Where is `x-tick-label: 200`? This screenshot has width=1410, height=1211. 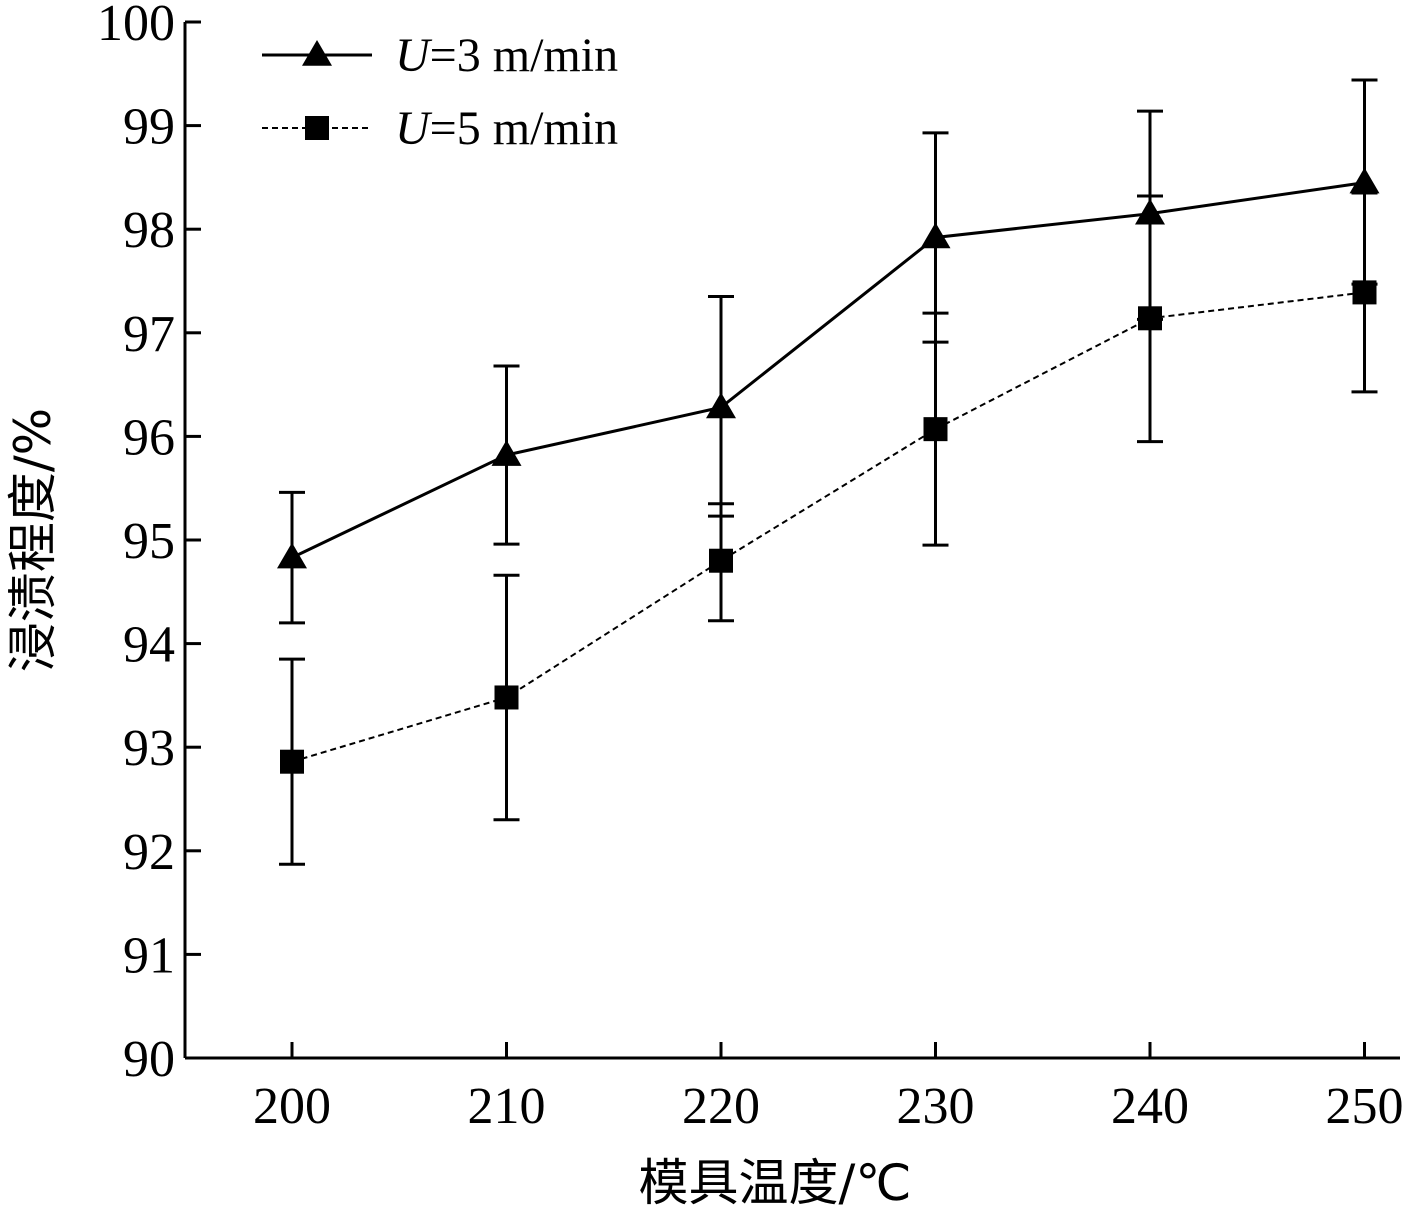
x-tick-label: 200 is located at coordinates (292, 1106).